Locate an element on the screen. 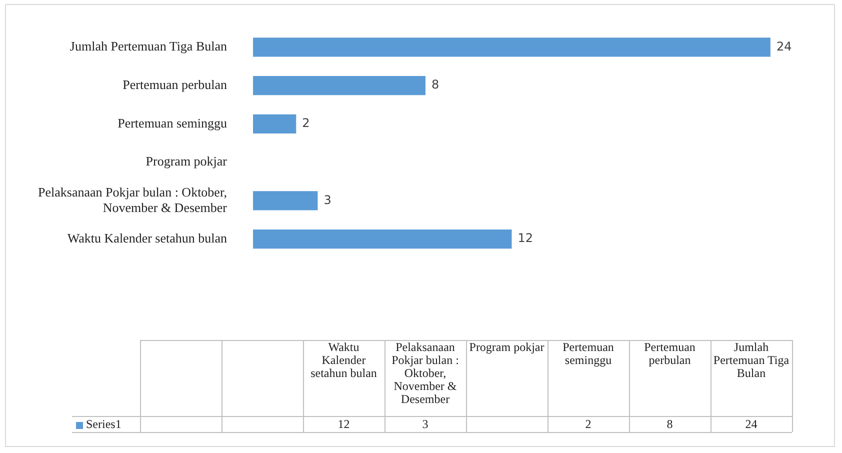  text: 2 is located at coordinates (588, 424).